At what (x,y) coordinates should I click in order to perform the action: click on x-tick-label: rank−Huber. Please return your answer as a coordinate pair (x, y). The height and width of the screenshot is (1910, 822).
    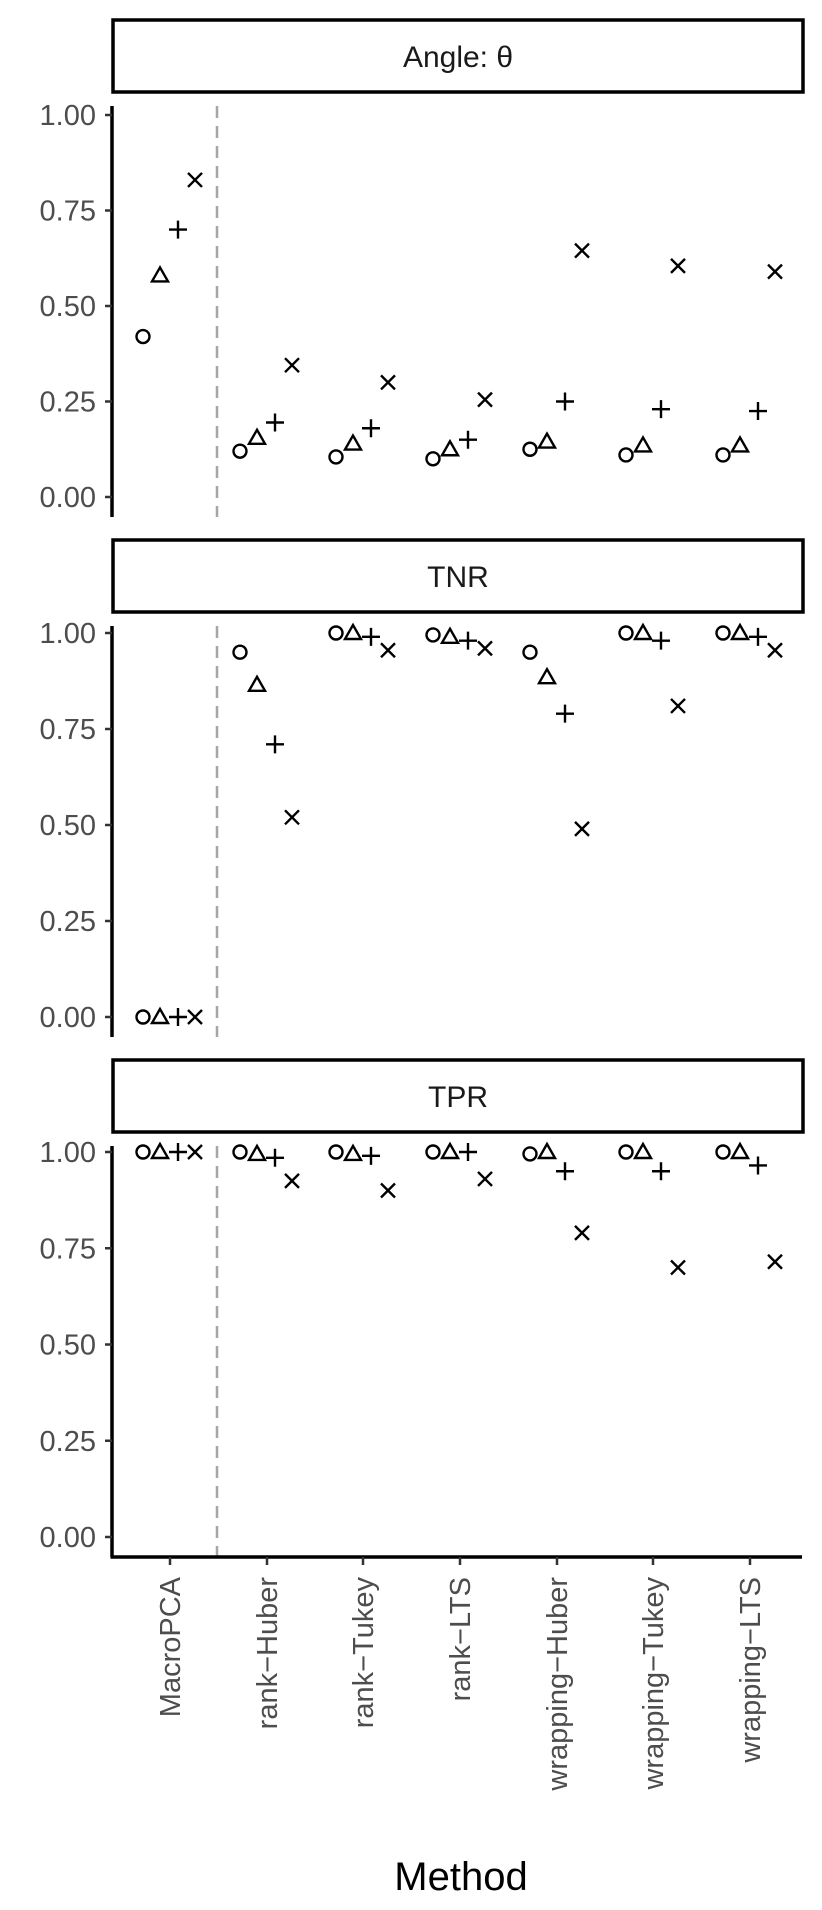
    Looking at the image, I should click on (268, 1653).